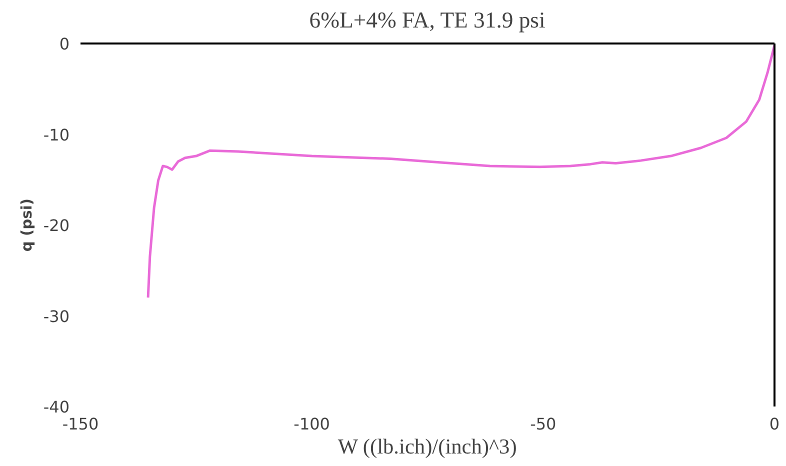  Describe the element at coordinates (427, 446) in the screenshot. I see `x-axis-title: W ((lb.ich)/(inch)^3)` at that location.